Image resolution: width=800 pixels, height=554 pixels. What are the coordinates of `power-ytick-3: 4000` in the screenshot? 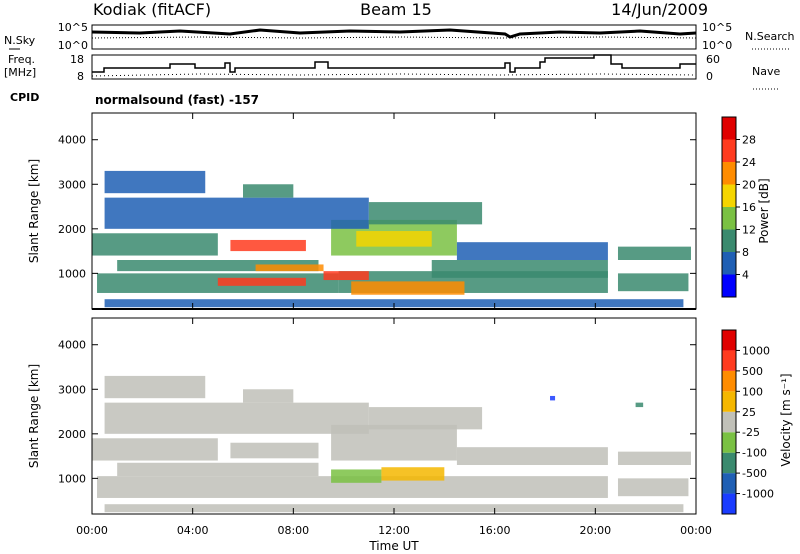 It's located at (72, 140).